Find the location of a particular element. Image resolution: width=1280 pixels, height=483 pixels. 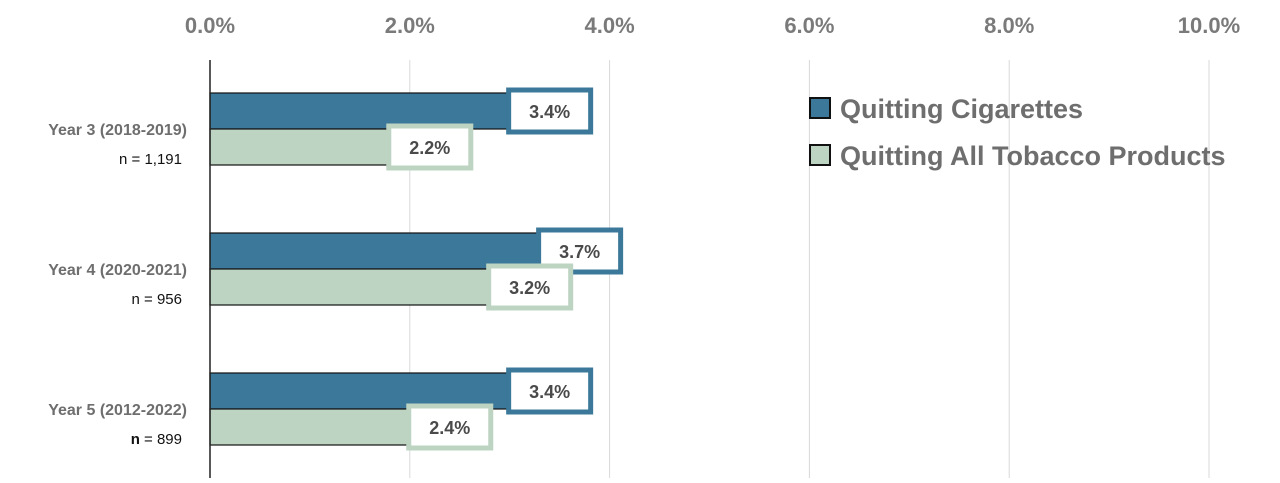

x-tick-label: 0.0% is located at coordinates (210, 25).